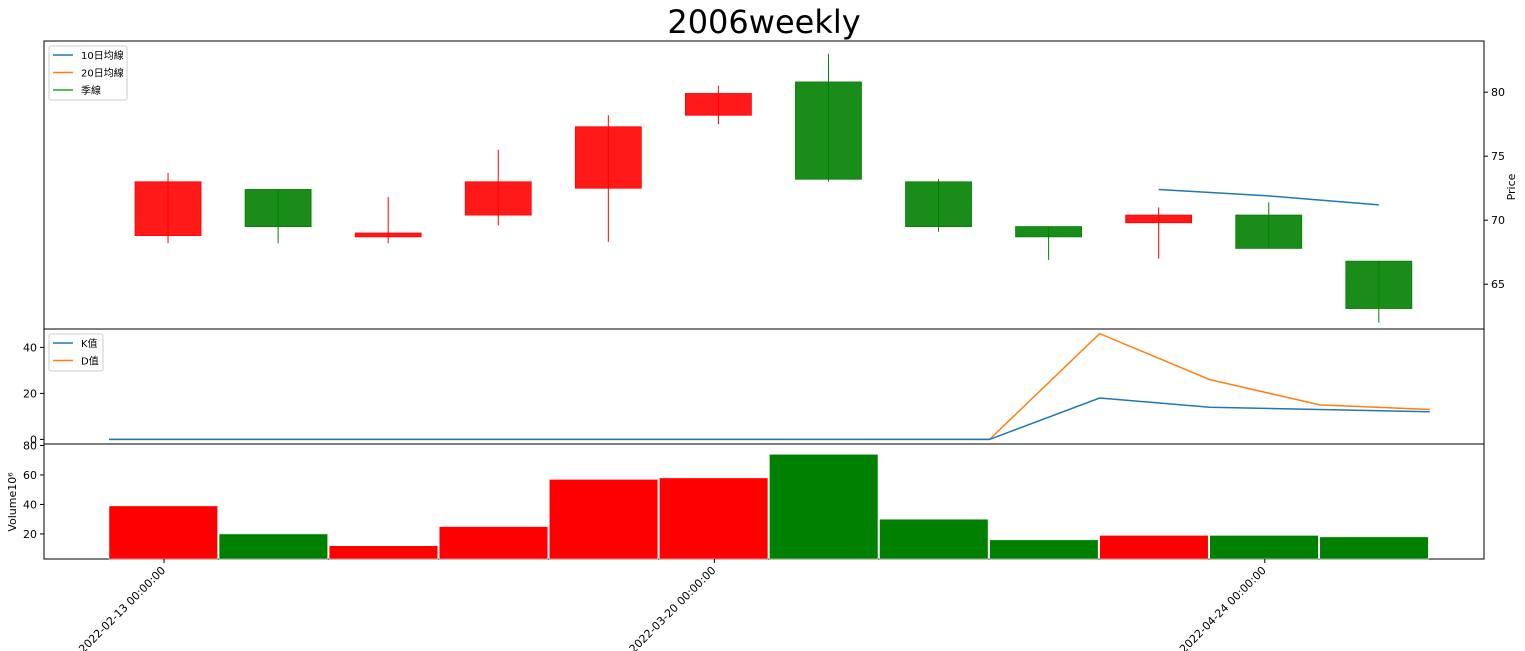 The height and width of the screenshot is (651, 1525). What do you see at coordinates (1268, 197) in the screenshot?
I see `ma10-line` at bounding box center [1268, 197].